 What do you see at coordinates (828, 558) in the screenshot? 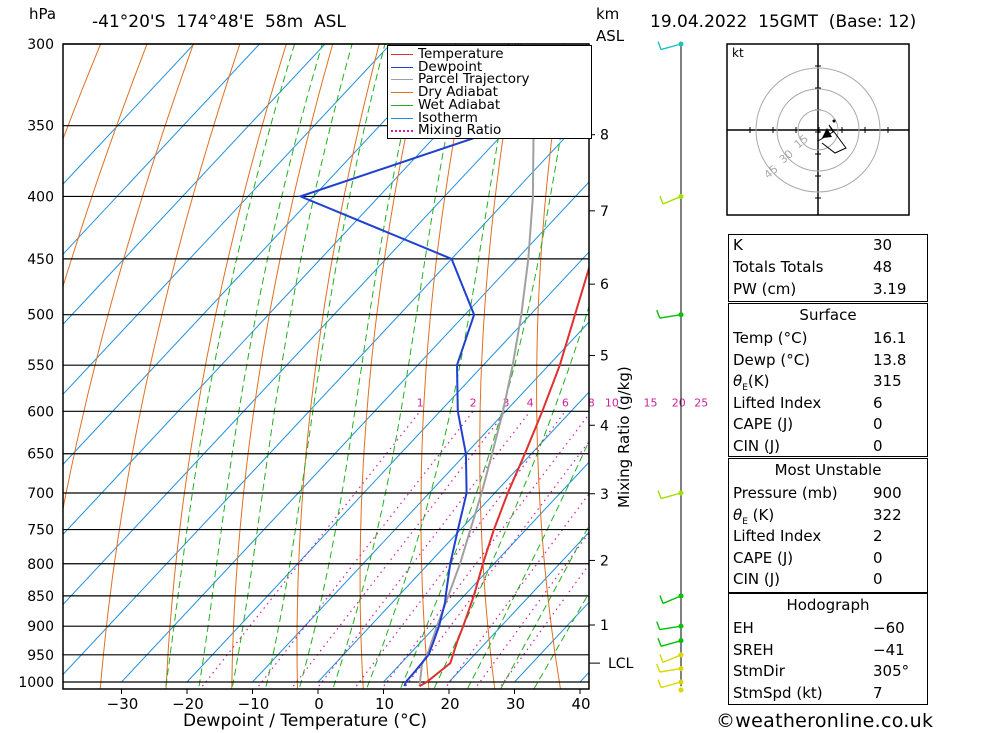
I see `most-unstable-row: CAPE (J) 0` at bounding box center [828, 558].